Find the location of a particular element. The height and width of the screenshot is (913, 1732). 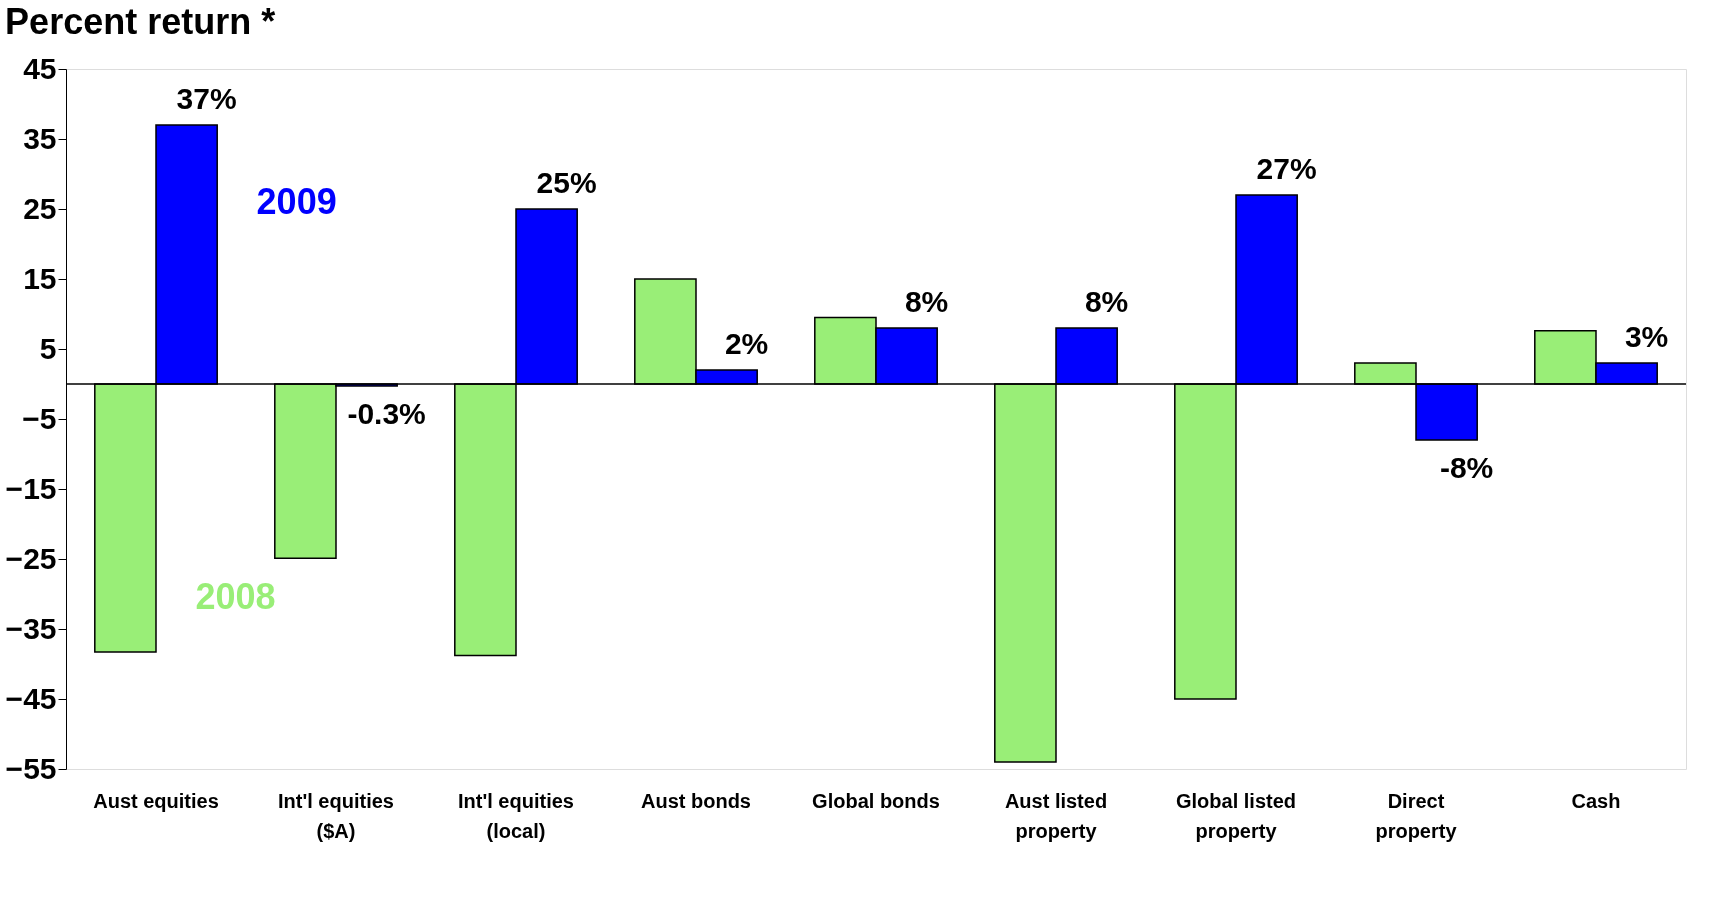

x-tick-label: Aust listed property is located at coordinates (1056, 815).